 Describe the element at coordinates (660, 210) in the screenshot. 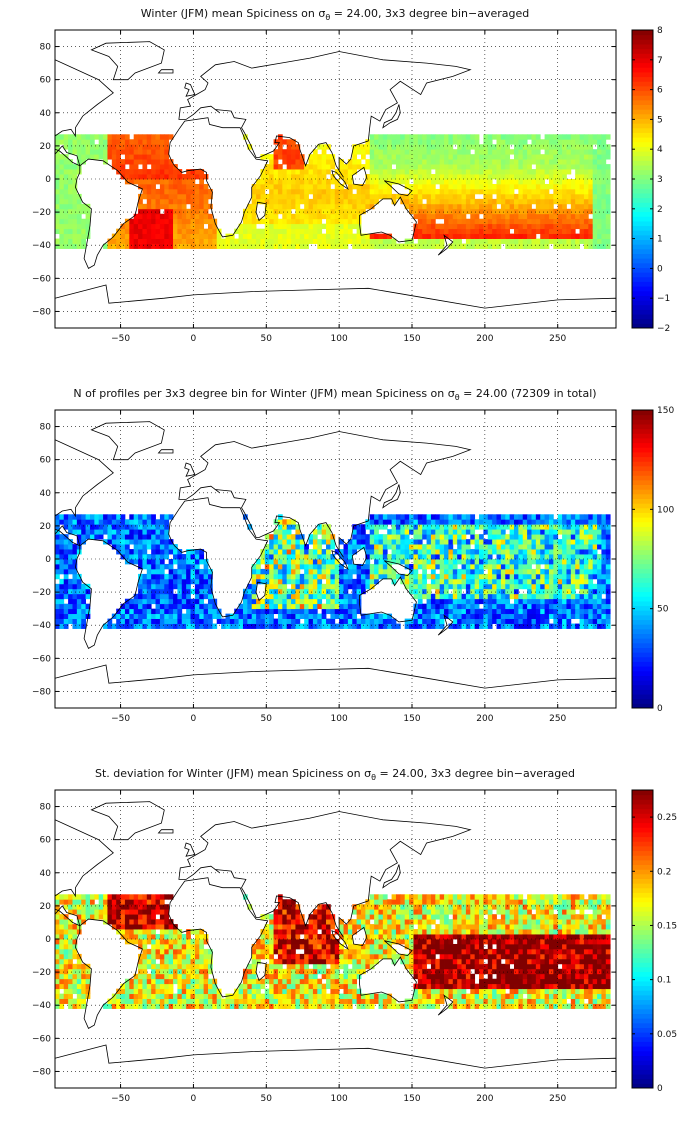

I see `colorbar-tick-label: 2` at that location.